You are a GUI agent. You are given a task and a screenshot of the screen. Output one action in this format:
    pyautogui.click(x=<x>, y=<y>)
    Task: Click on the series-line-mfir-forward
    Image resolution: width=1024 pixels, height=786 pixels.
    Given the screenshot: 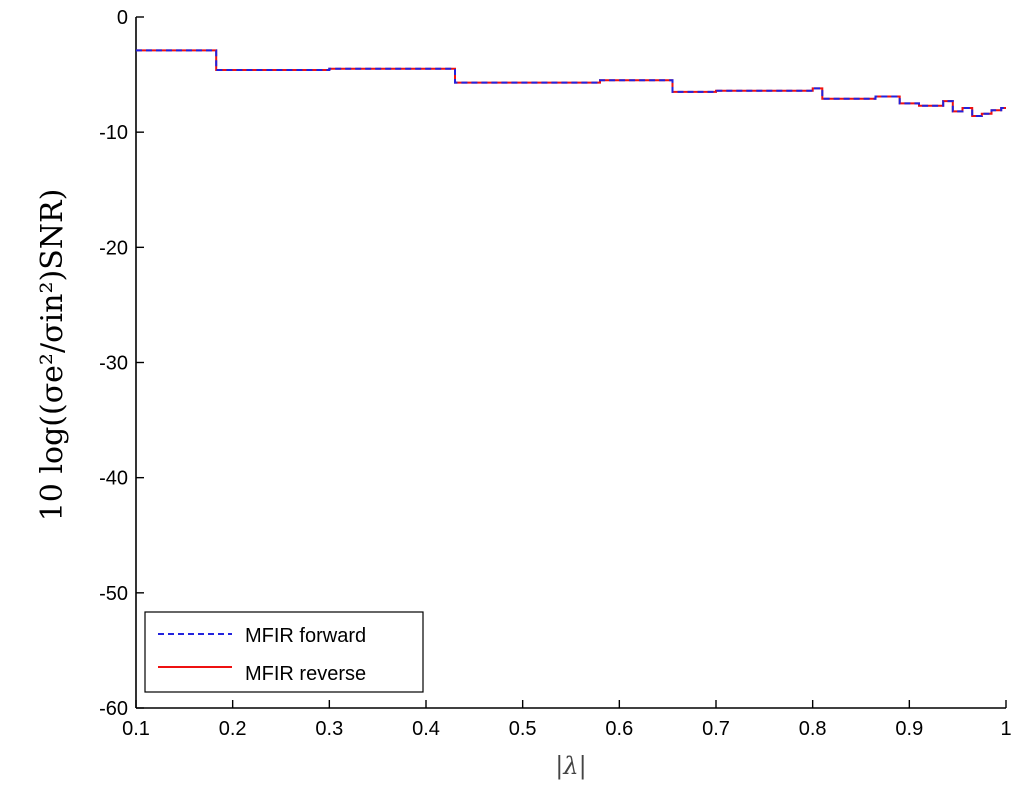 What is the action you would take?
    pyautogui.click(x=571, y=83)
    